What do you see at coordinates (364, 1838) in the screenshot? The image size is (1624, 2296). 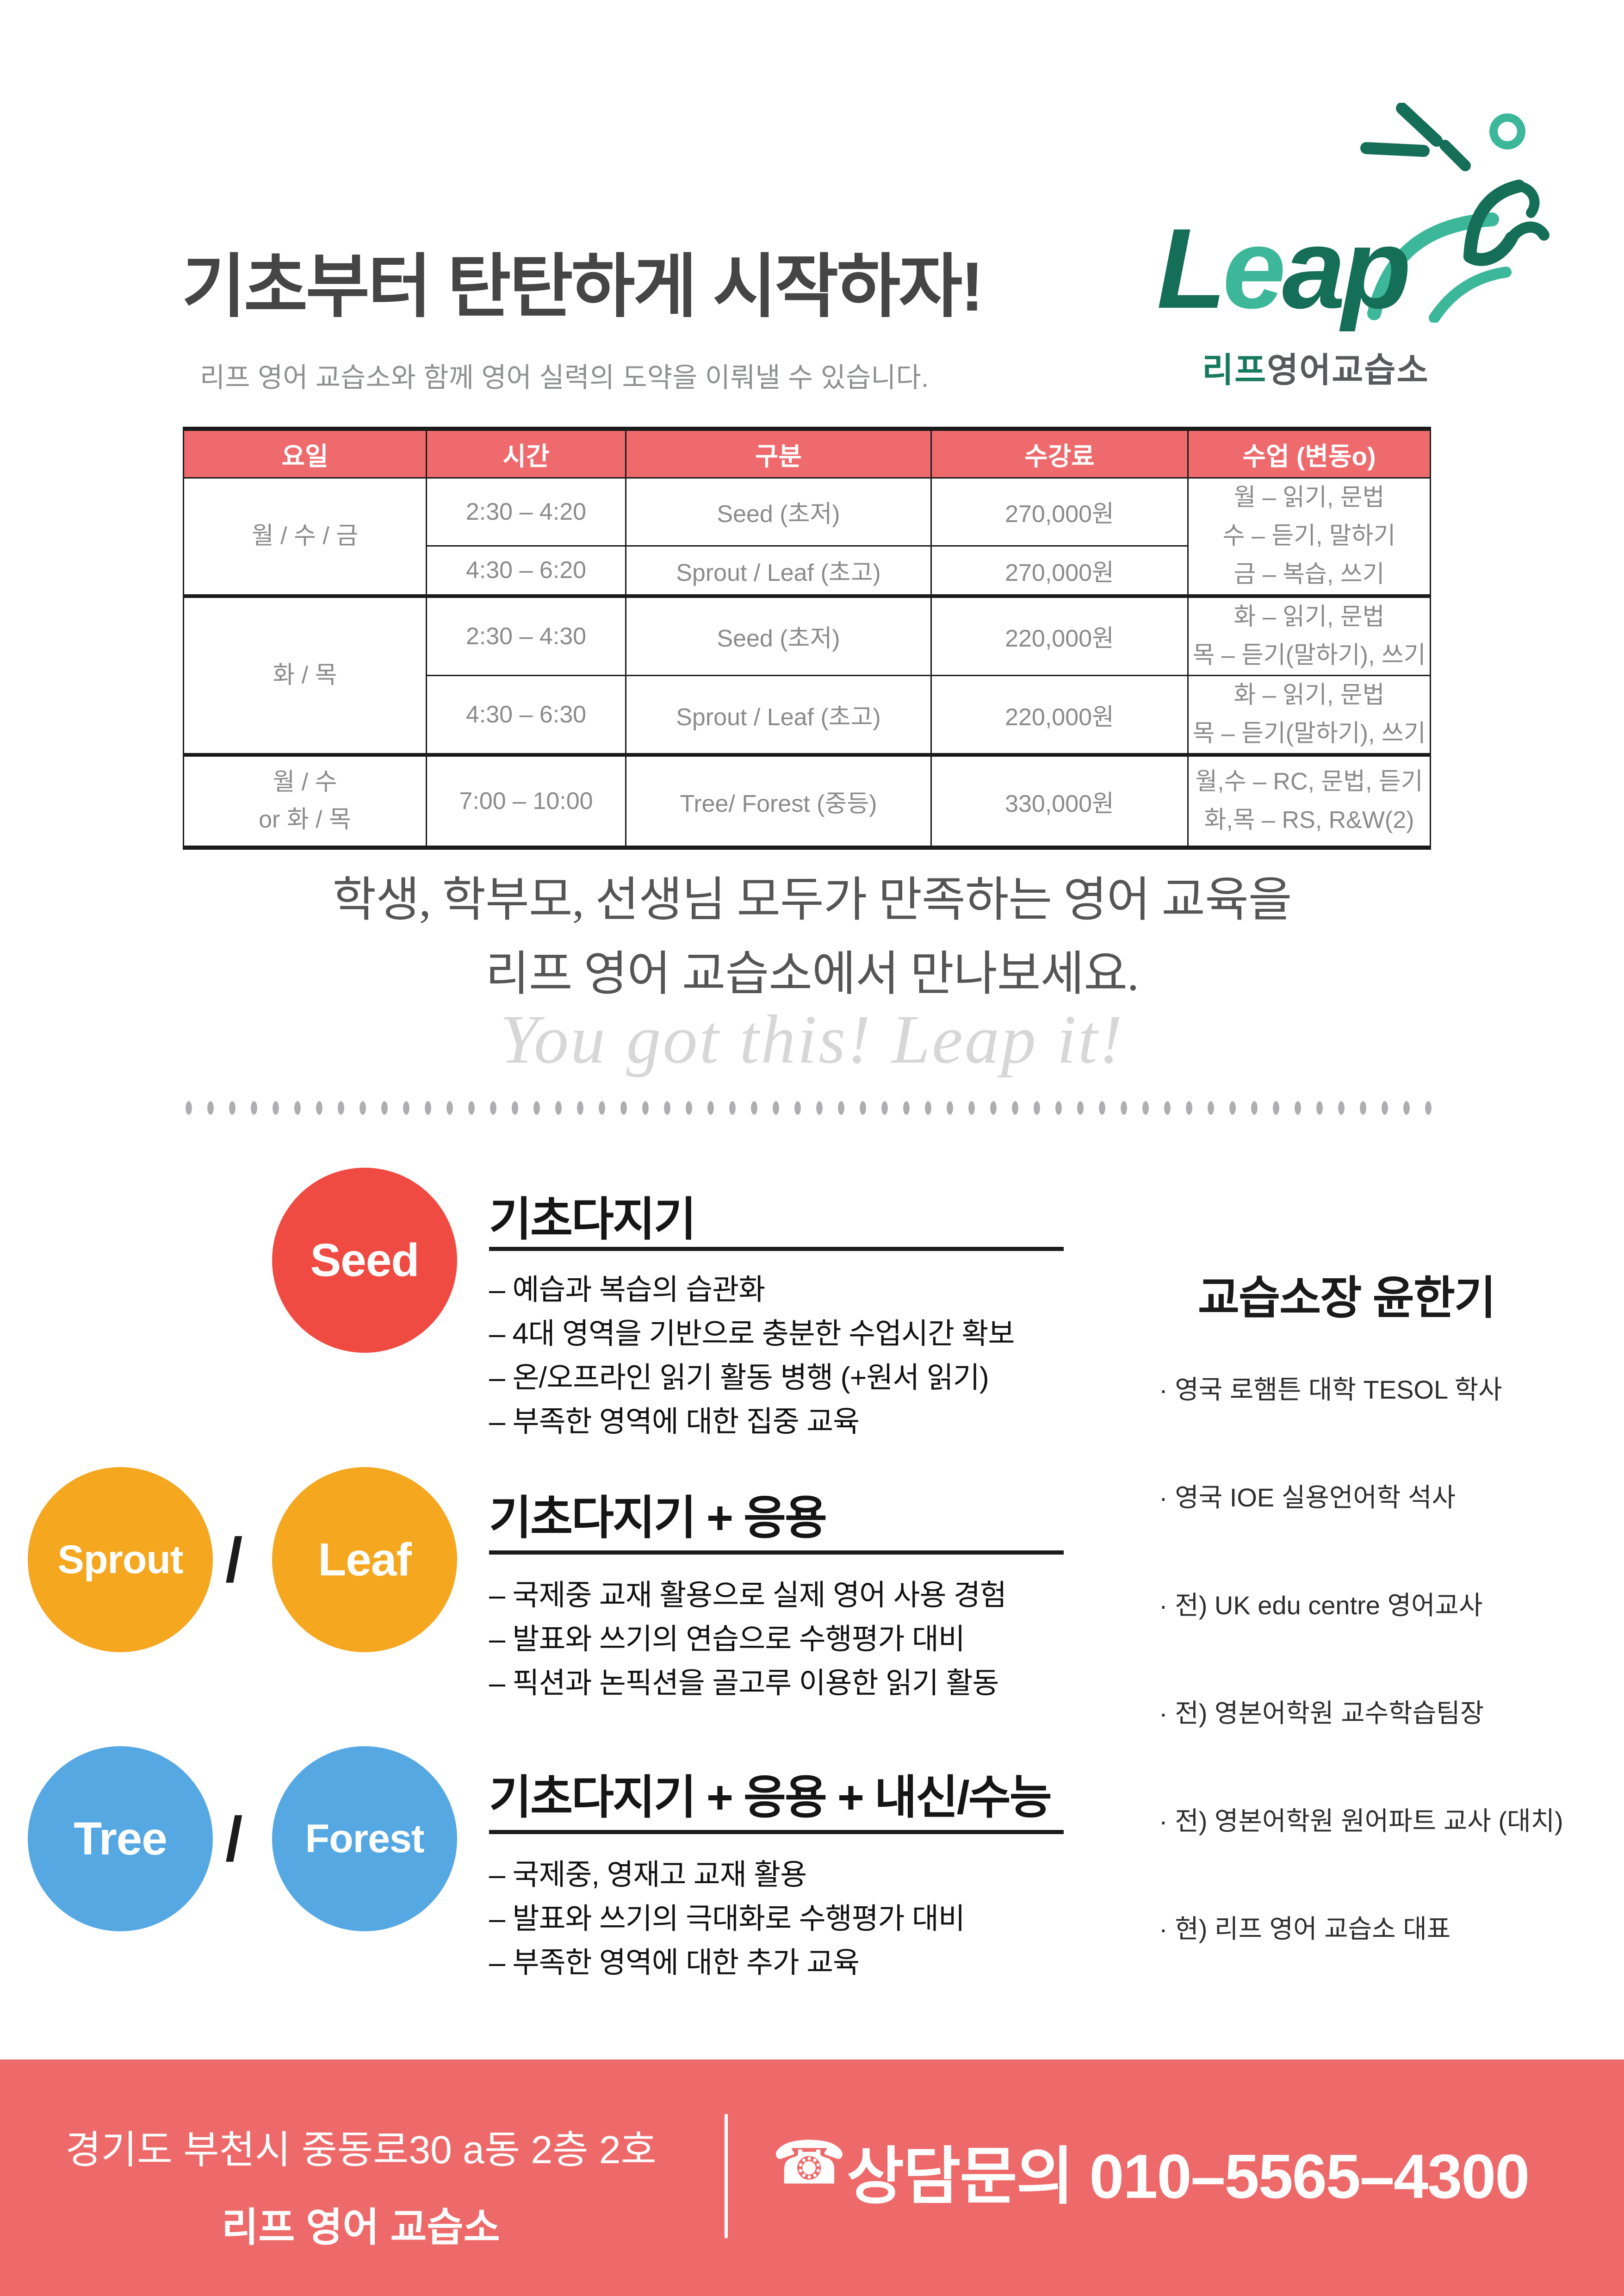 I see `badge-forest: Forest` at bounding box center [364, 1838].